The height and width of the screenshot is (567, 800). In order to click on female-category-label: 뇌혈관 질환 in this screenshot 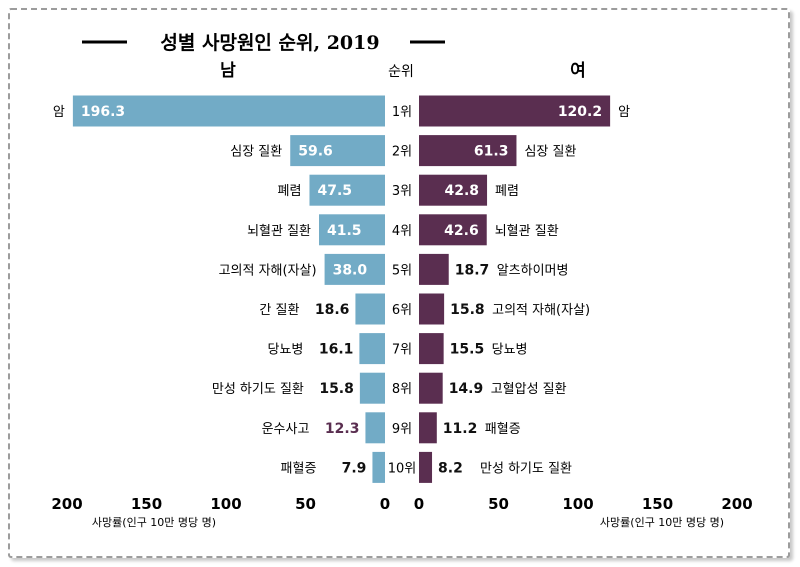, I will do `click(527, 231)`.